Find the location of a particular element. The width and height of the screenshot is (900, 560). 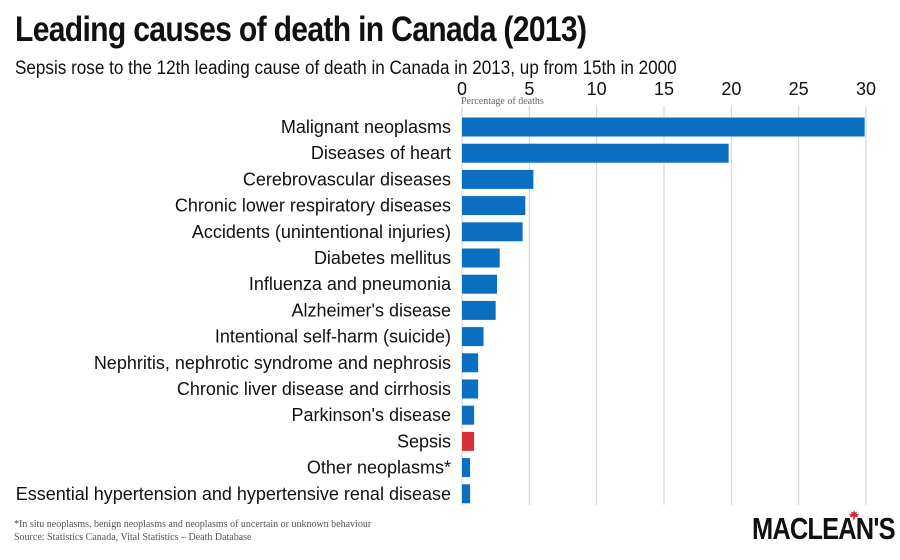

category-label: Intentional self-harm (suicide) is located at coordinates (333, 337).